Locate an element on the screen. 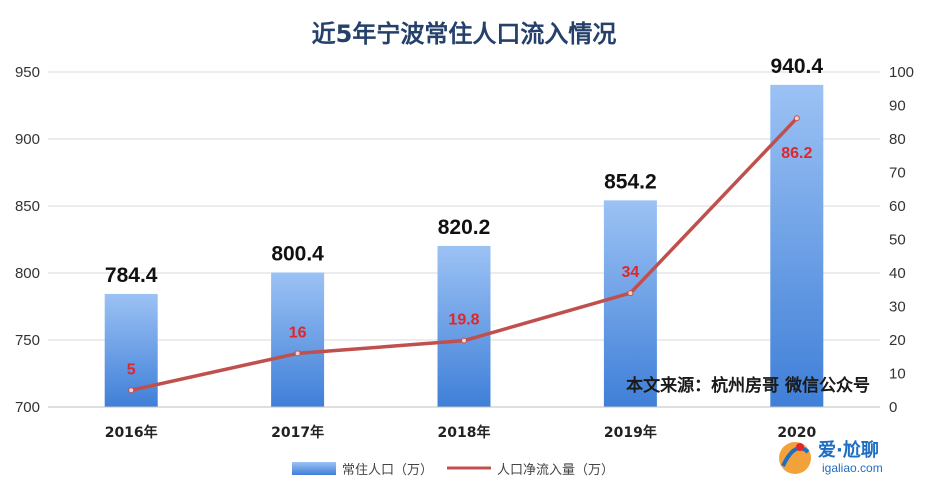  y-right-tick-label: 80 is located at coordinates (897, 139).